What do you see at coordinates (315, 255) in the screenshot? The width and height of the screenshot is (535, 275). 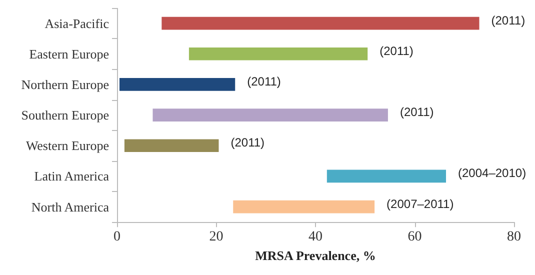 I see `x-axis-title: MRSA Prevalence, %` at bounding box center [315, 255].